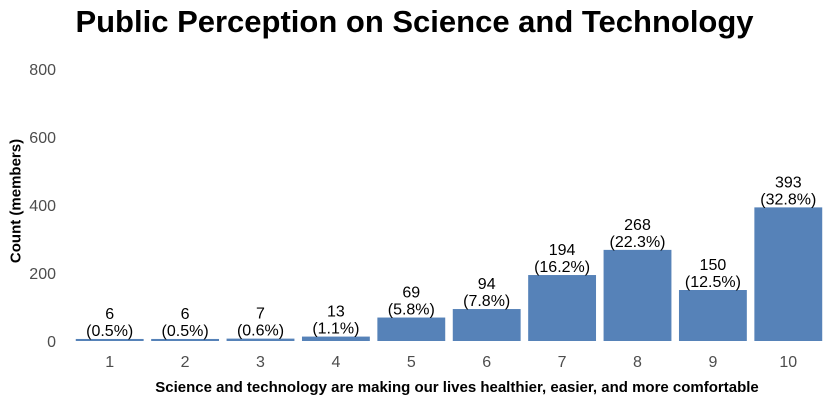 This screenshot has width=829, height=403. Describe the element at coordinates (637, 242) in the screenshot. I see `bar-percent-label: (22.3%)` at that location.